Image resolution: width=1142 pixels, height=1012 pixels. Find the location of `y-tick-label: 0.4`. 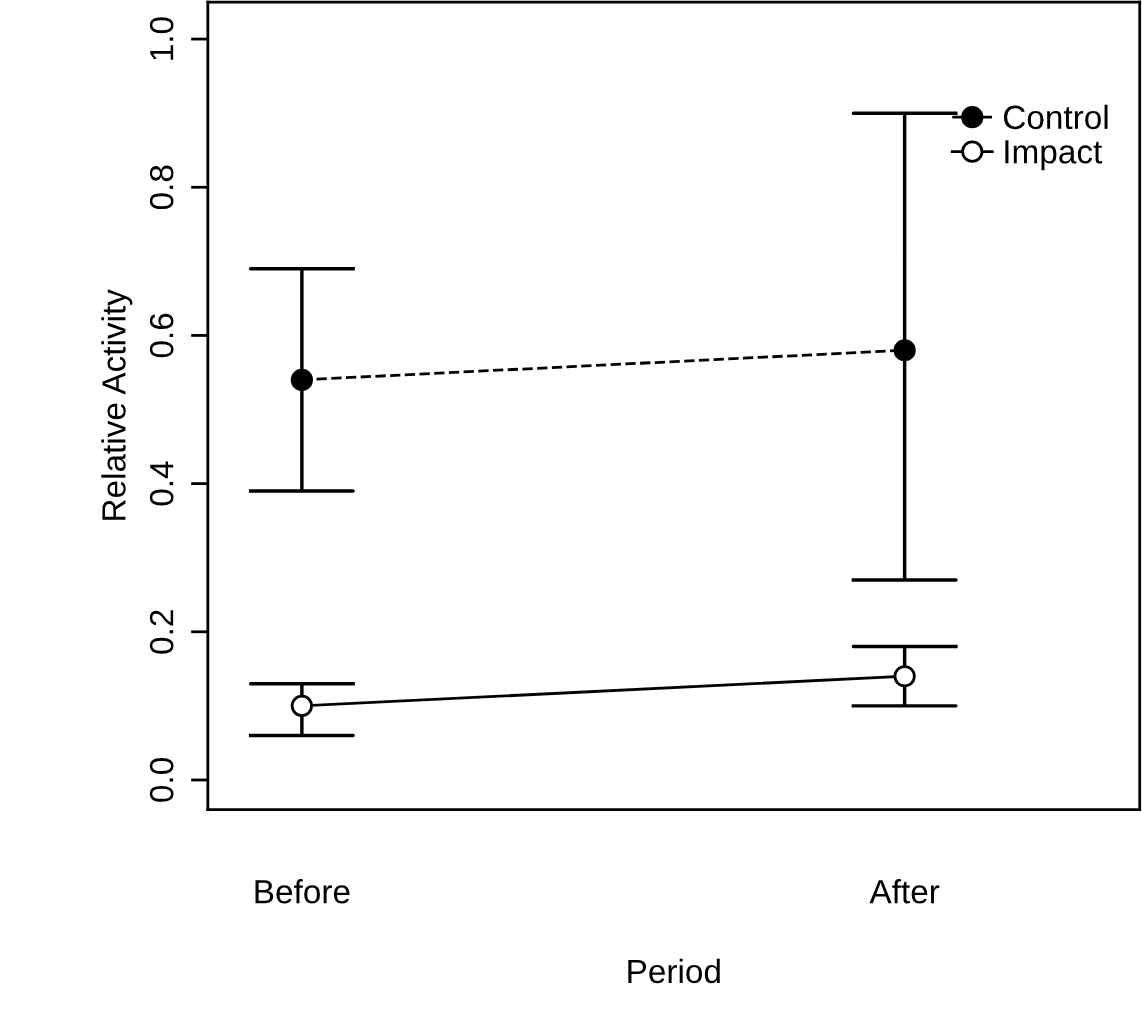

y-tick-label: 0.4 is located at coordinates (161, 483).